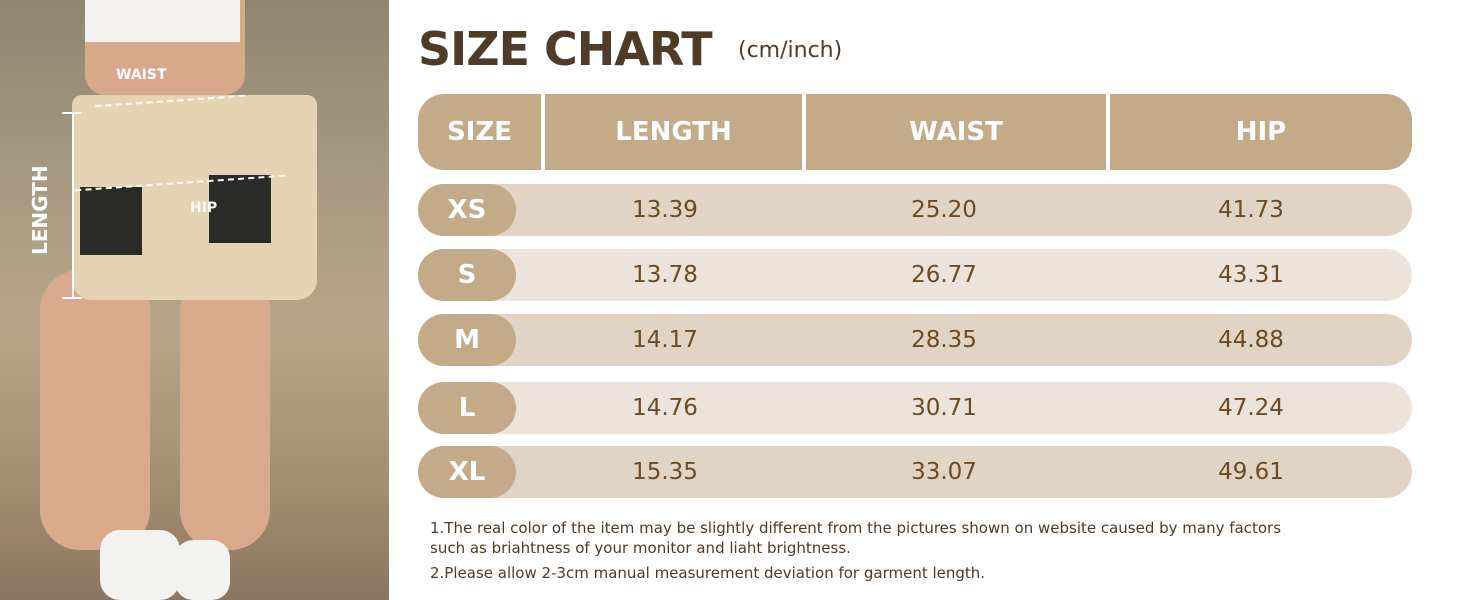 Image resolution: width=1464 pixels, height=600 pixels. Describe the element at coordinates (665, 472) in the screenshot. I see `length-cell: 15.35` at that location.